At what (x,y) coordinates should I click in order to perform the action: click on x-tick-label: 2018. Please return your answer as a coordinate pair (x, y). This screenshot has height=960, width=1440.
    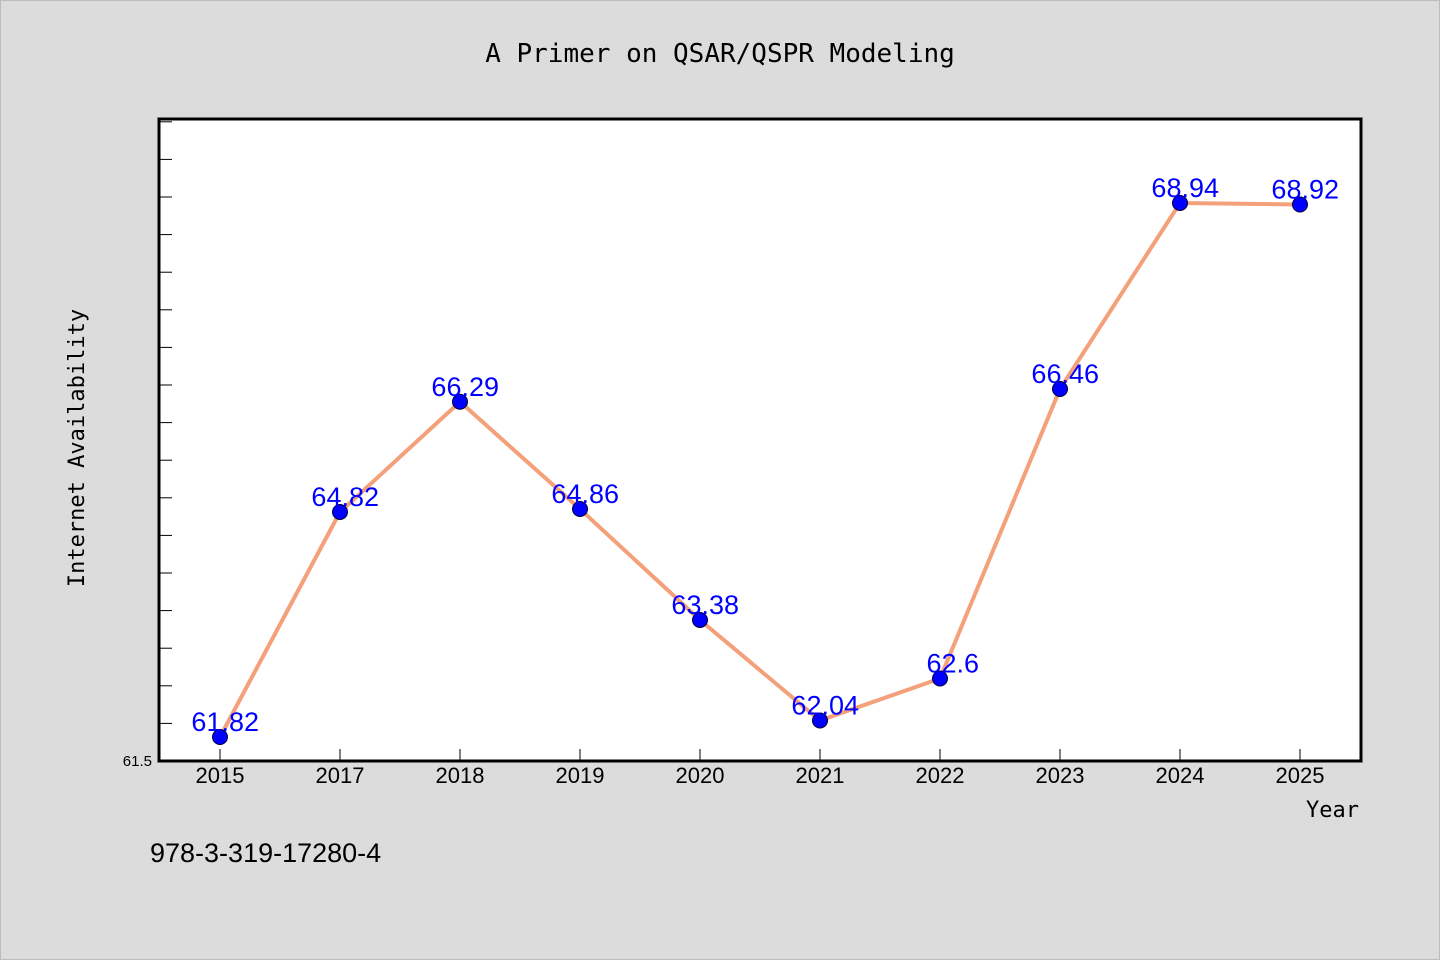
    Looking at the image, I should click on (460, 775).